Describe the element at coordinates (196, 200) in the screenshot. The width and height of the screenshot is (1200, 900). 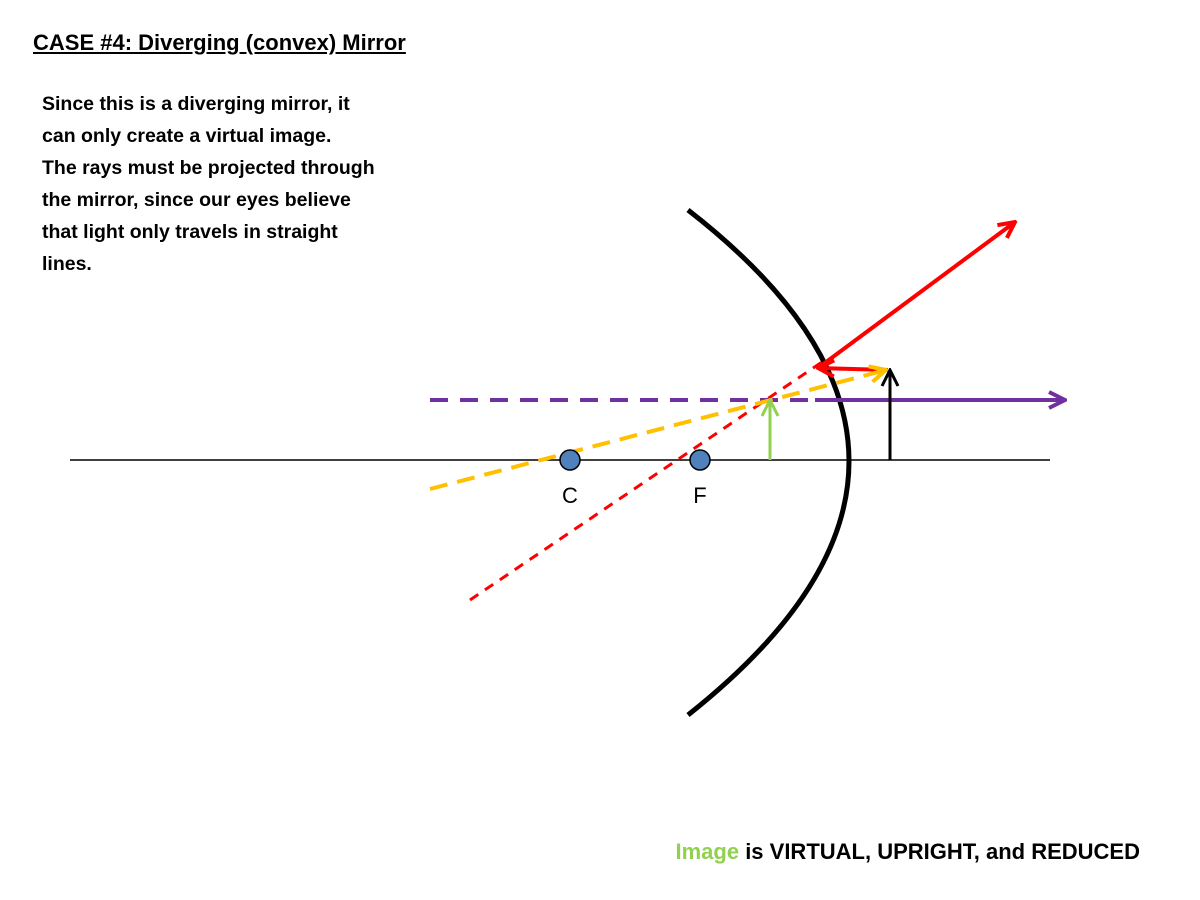
I see `description-line: the mirror, since our eyes believe` at that location.